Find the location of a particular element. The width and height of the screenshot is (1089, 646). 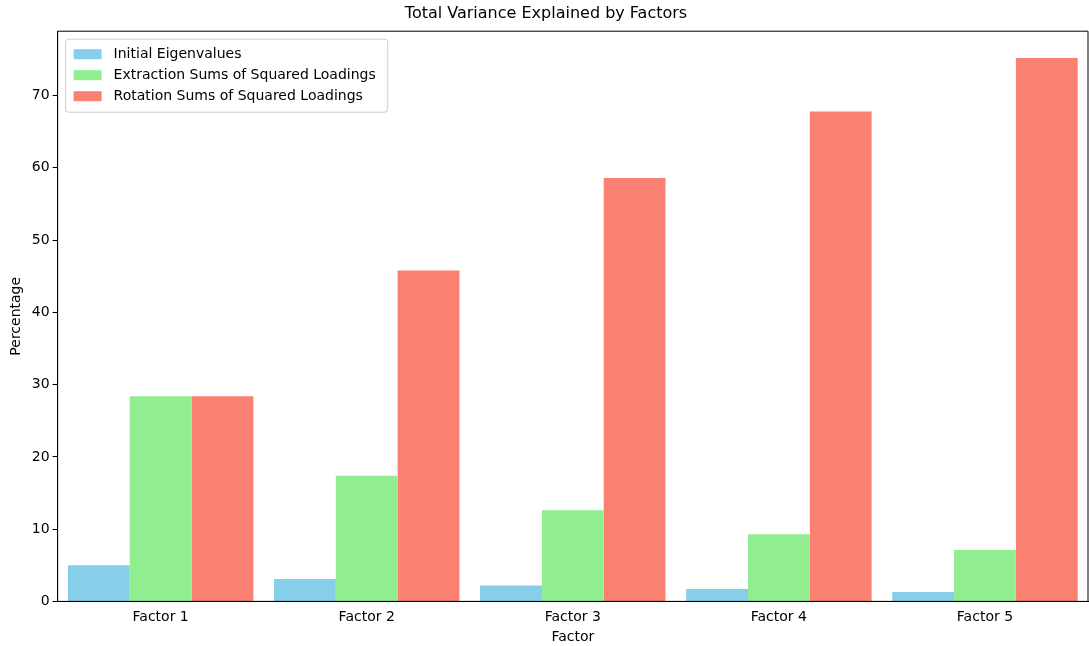

x-tick-label: Factor 4 is located at coordinates (779, 616).